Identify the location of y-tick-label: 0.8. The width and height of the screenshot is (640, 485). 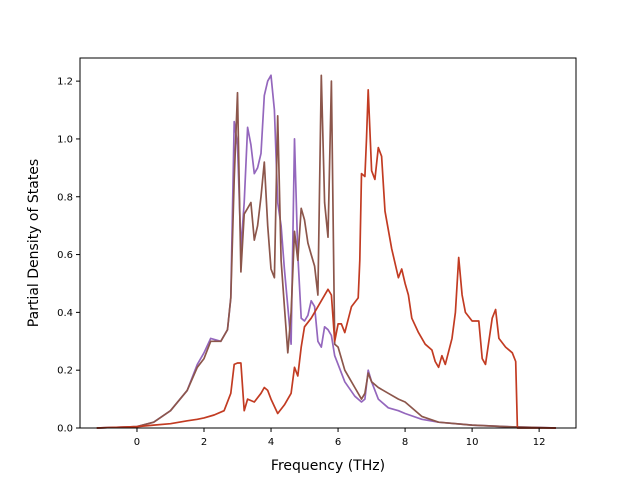
(65, 197).